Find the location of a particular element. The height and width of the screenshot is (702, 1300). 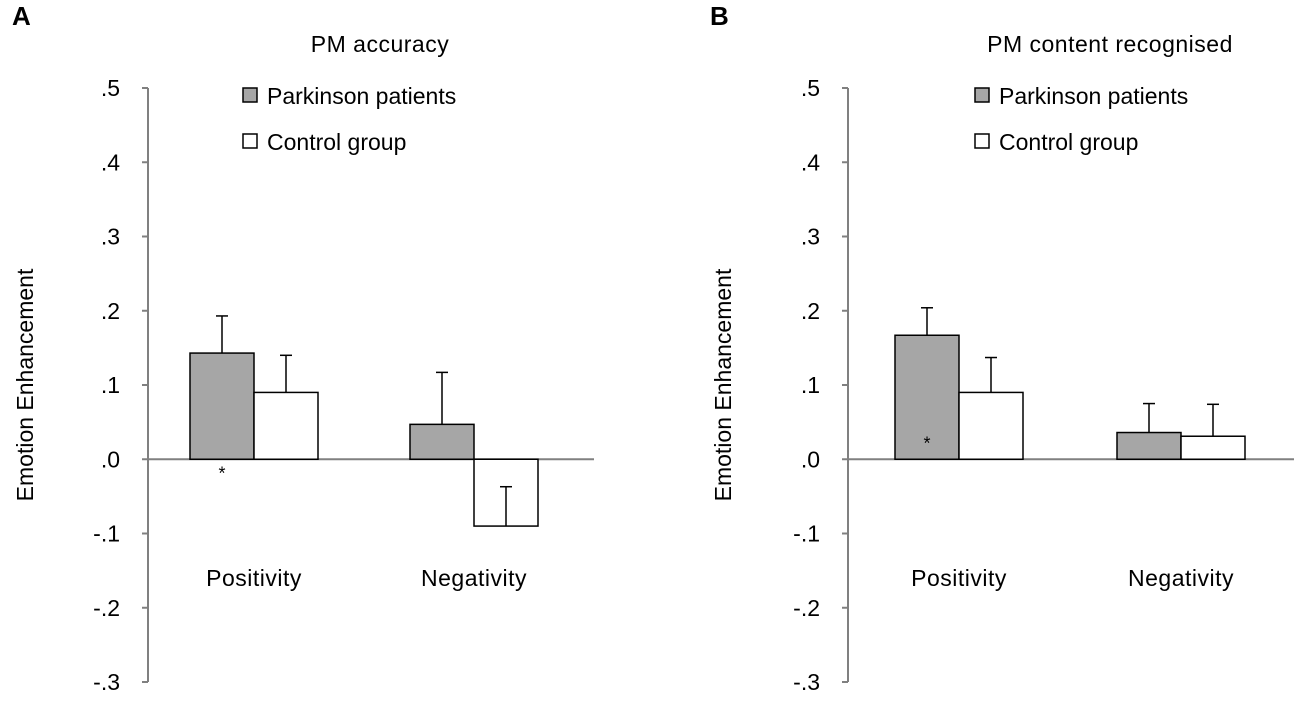

panel-letter: A is located at coordinates (21, 16).